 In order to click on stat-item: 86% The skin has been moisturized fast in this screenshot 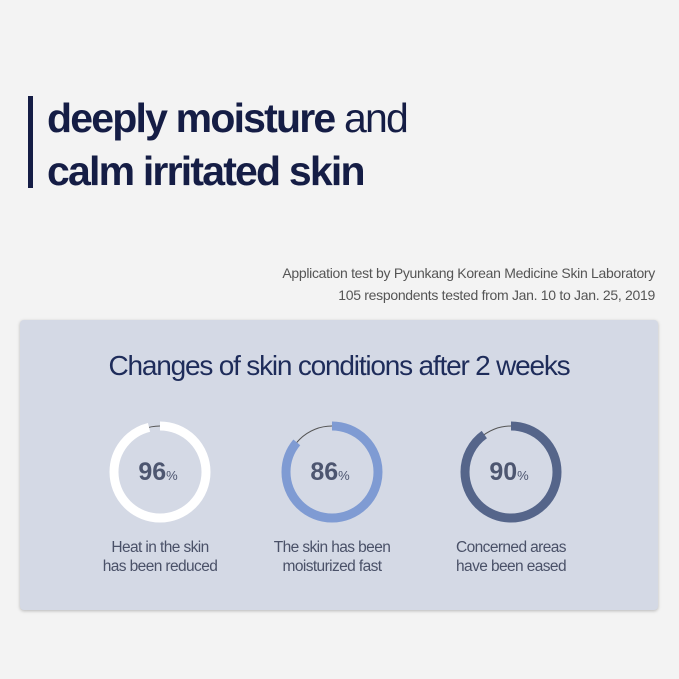, I will do `click(332, 498)`.